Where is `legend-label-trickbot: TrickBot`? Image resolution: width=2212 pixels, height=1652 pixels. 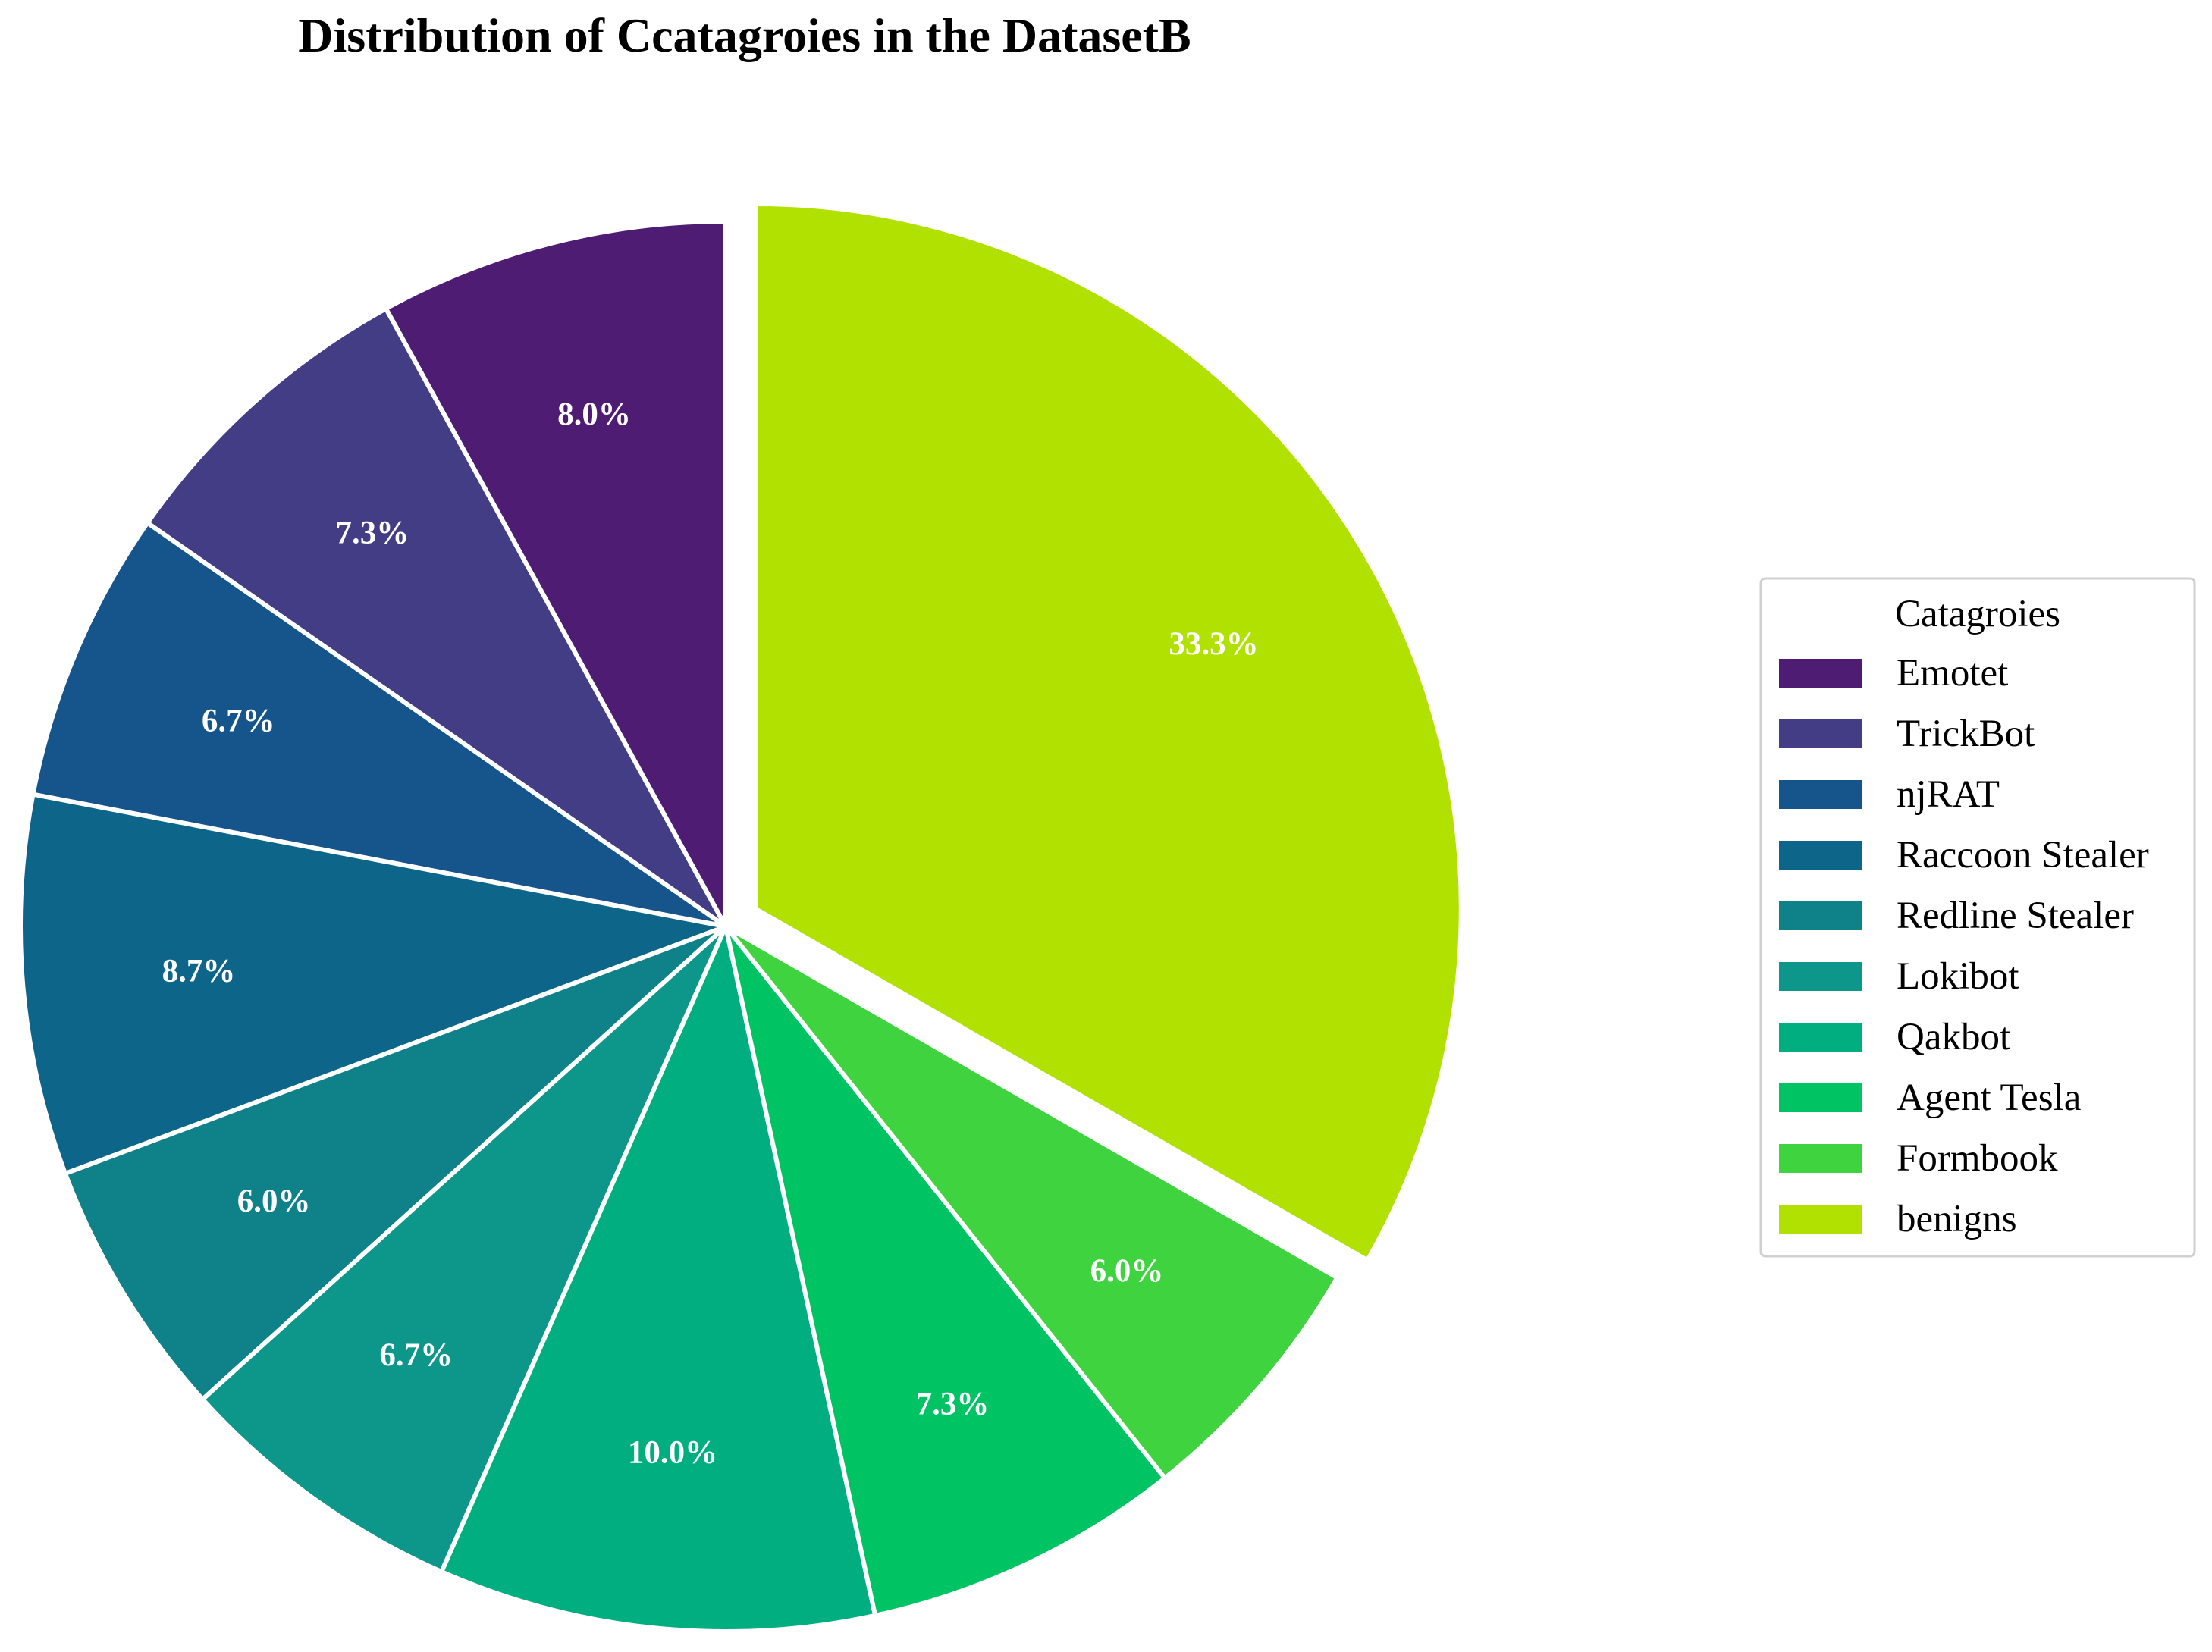
legend-label-trickbot: TrickBot is located at coordinates (1966, 734).